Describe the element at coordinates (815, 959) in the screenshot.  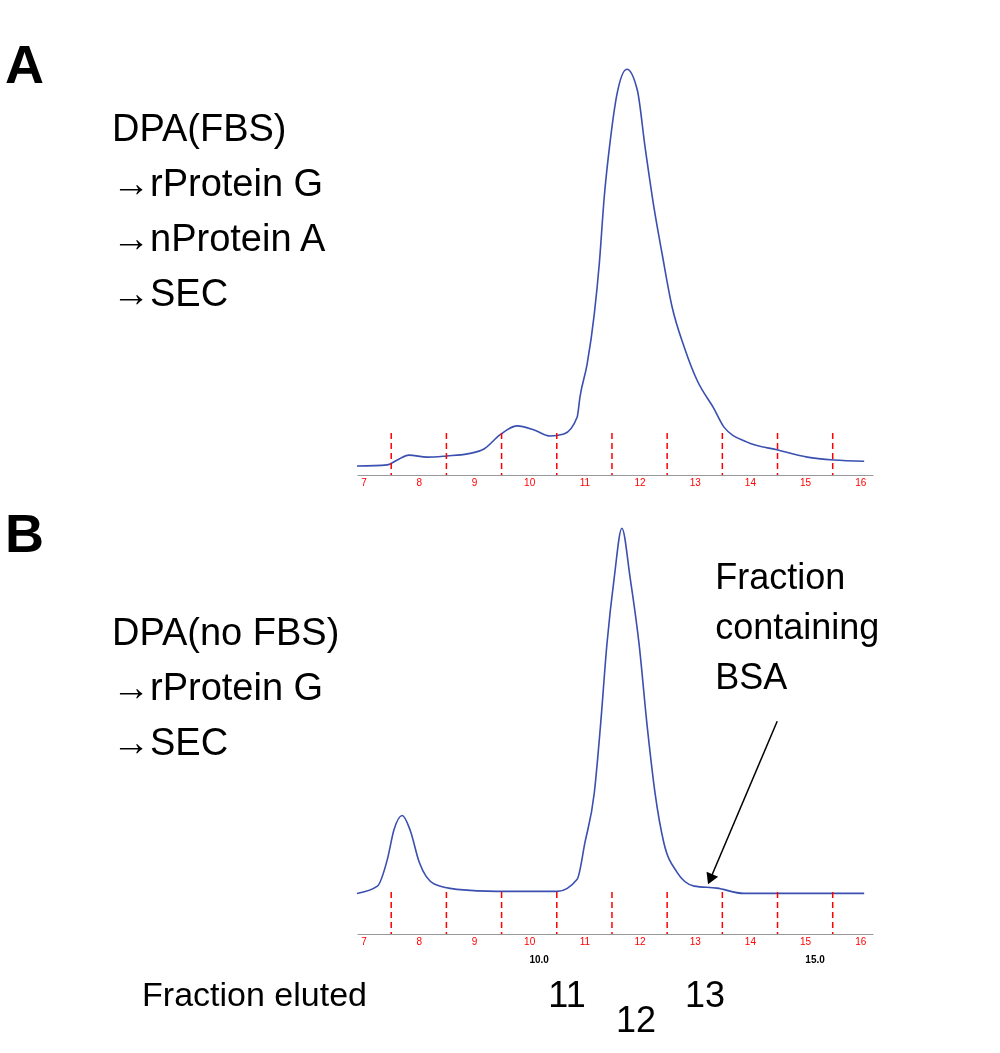
I see `x2-tick-label: 15.0` at that location.